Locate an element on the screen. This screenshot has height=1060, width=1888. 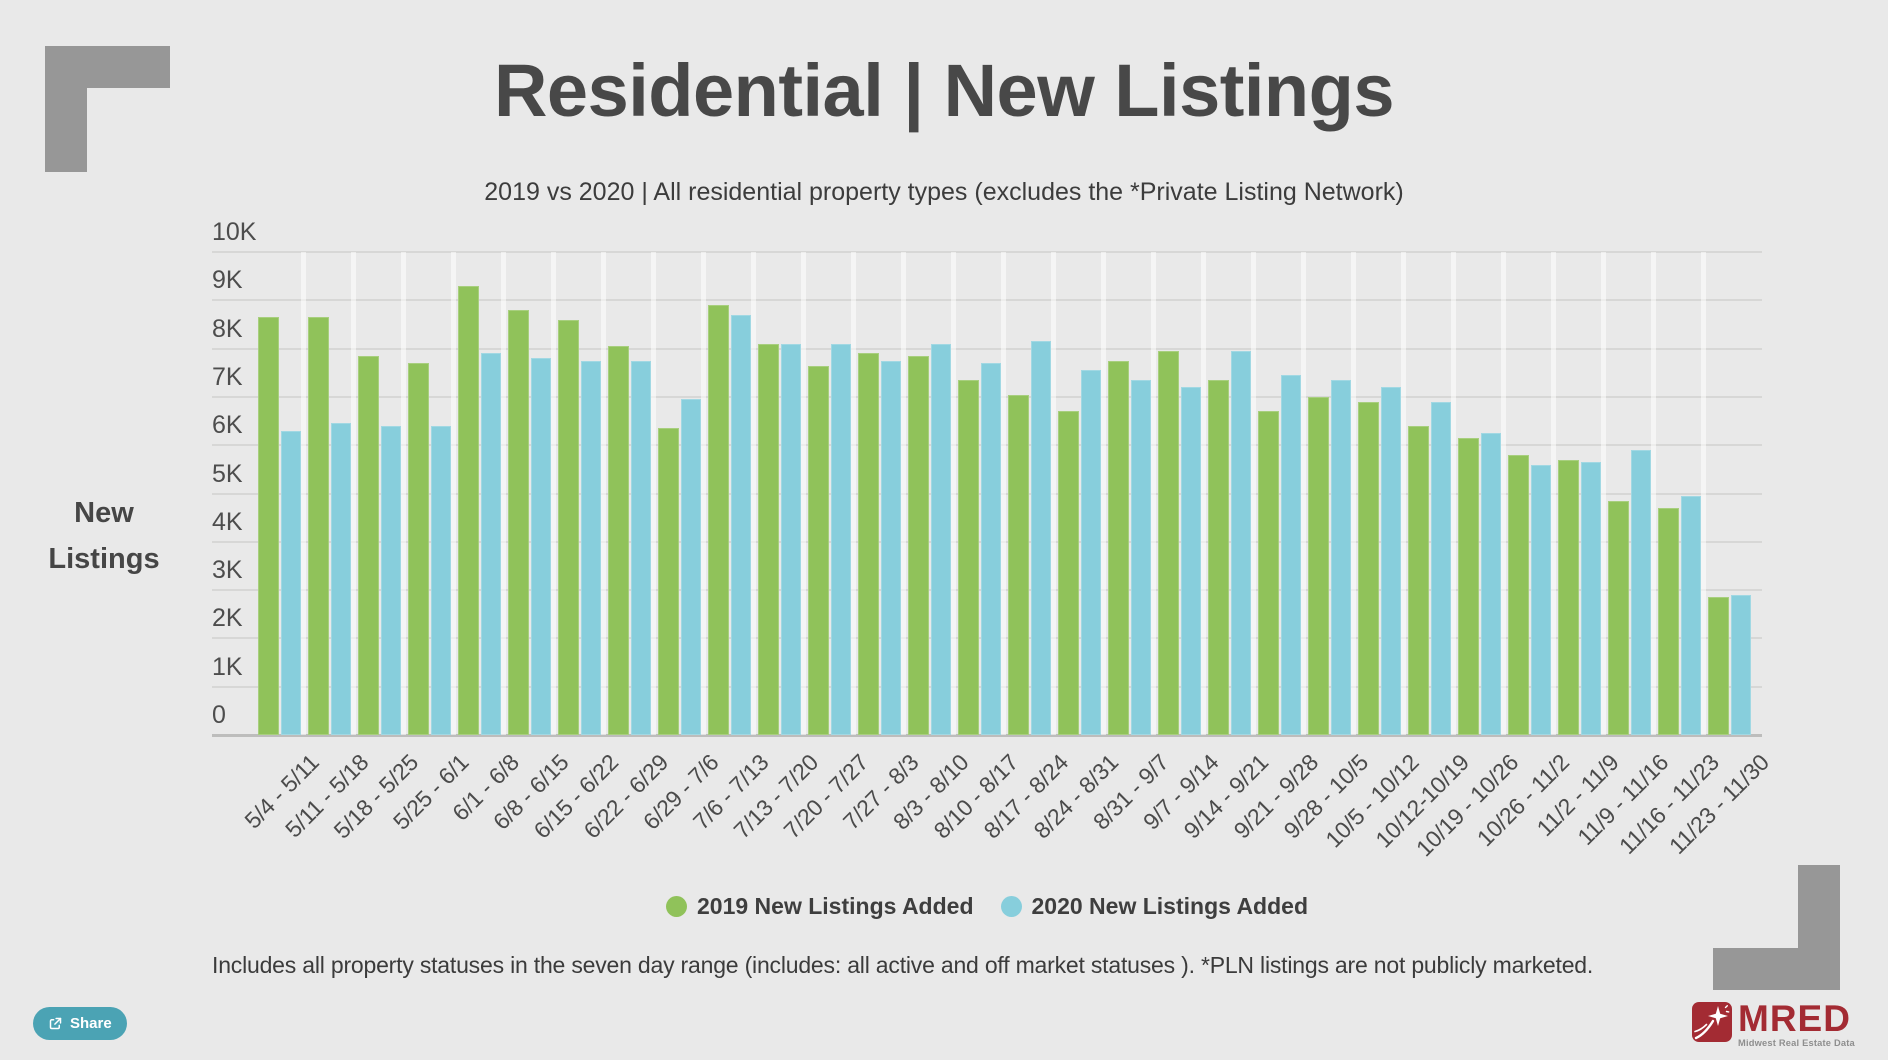
y-axis-tick-label: 1K is located at coordinates (227, 666).